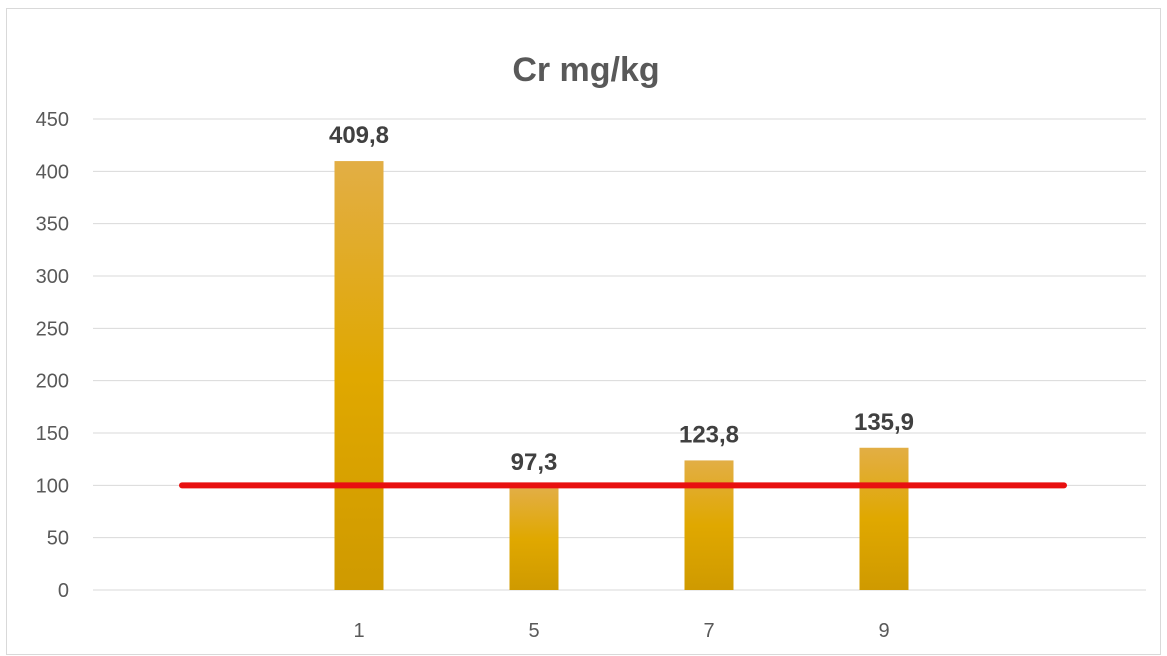 The height and width of the screenshot is (656, 1167). I want to click on data-label: 123,8, so click(709, 434).